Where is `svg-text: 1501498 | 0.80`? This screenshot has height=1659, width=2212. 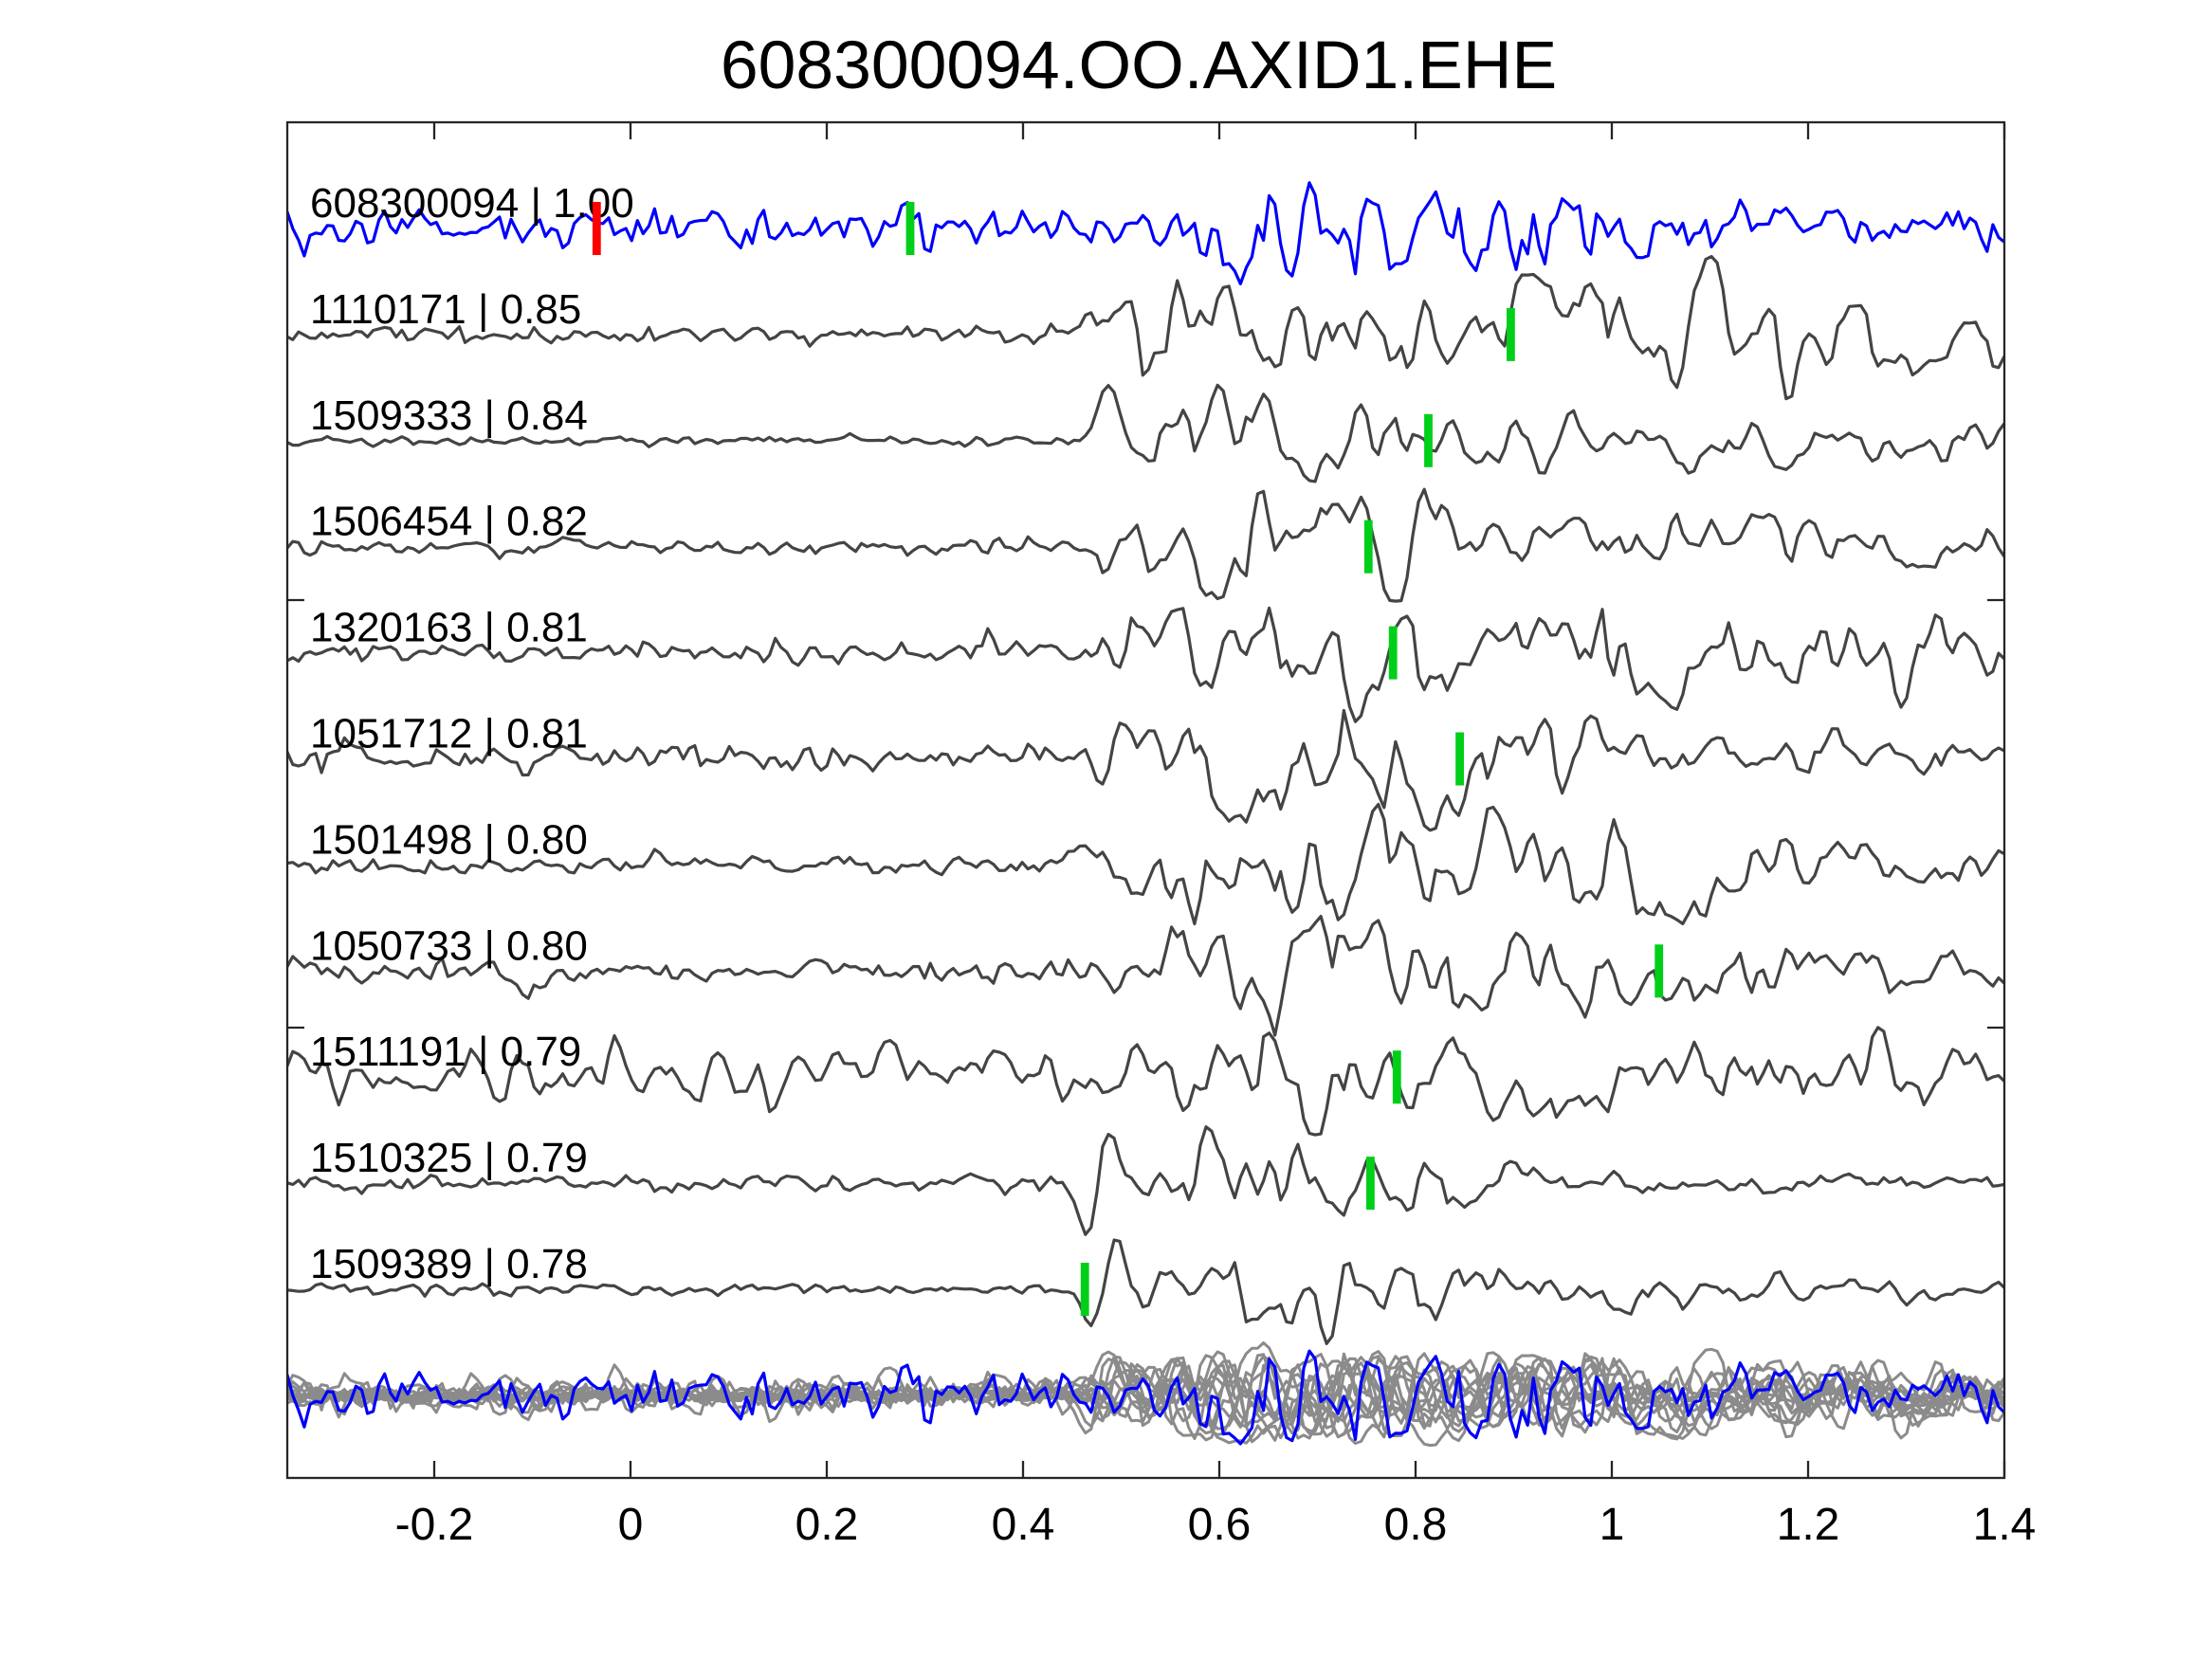
svg-text: 1501498 | 0.80 is located at coordinates (449, 839).